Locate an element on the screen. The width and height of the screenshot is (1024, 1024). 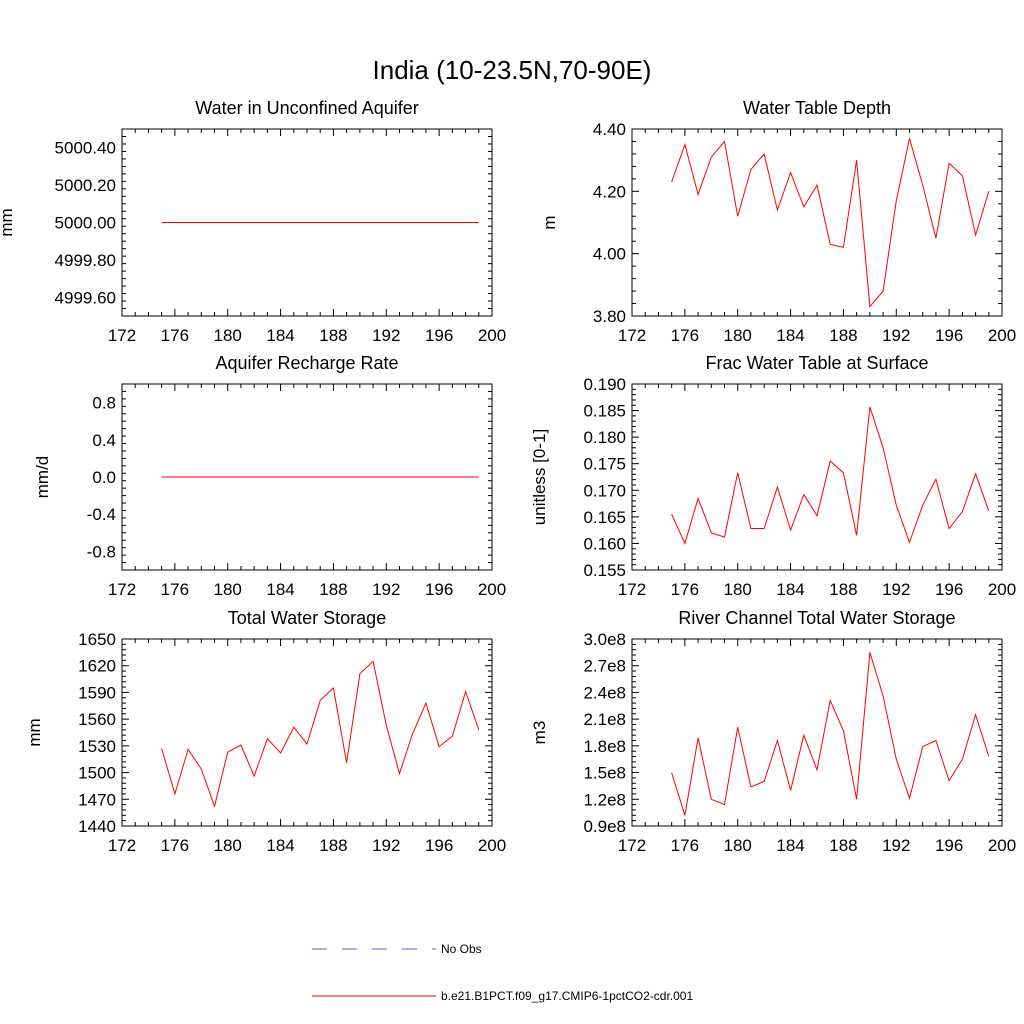
y-tick-label: 0.4 is located at coordinates (104, 440).